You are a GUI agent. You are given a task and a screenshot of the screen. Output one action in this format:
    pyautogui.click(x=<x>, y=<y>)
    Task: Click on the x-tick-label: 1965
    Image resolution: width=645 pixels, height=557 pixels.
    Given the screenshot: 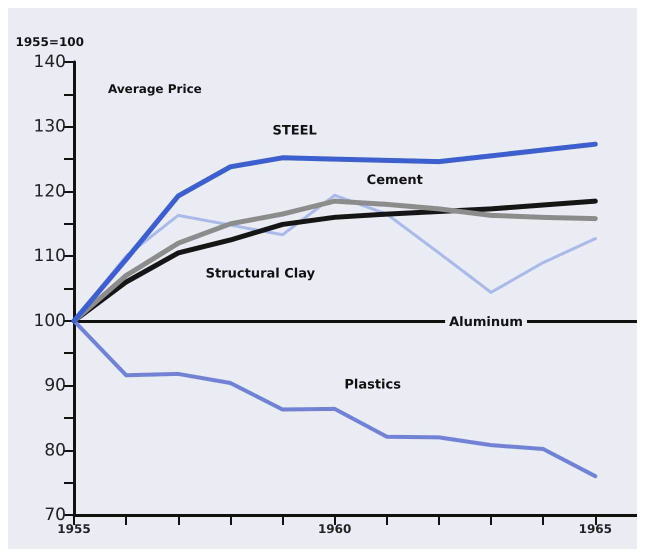 What is the action you would take?
    pyautogui.click(x=595, y=529)
    